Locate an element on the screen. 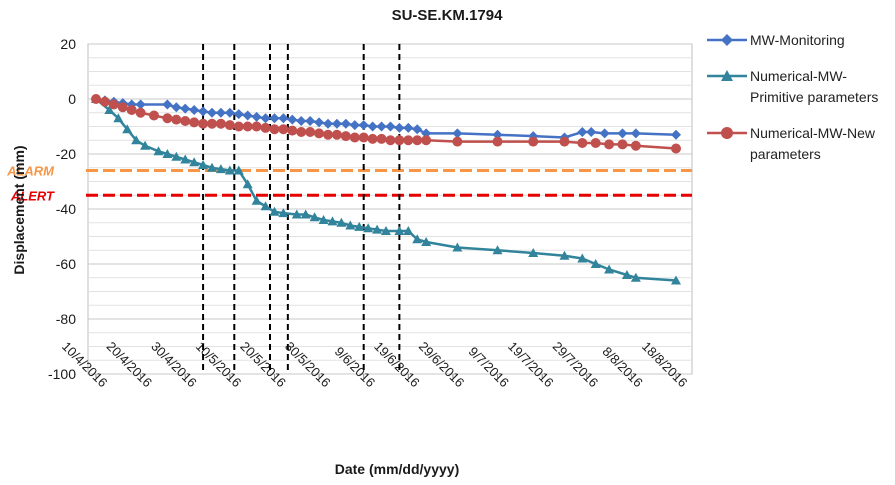  y-axis-label: Displacement (mm) is located at coordinates (19, 209).